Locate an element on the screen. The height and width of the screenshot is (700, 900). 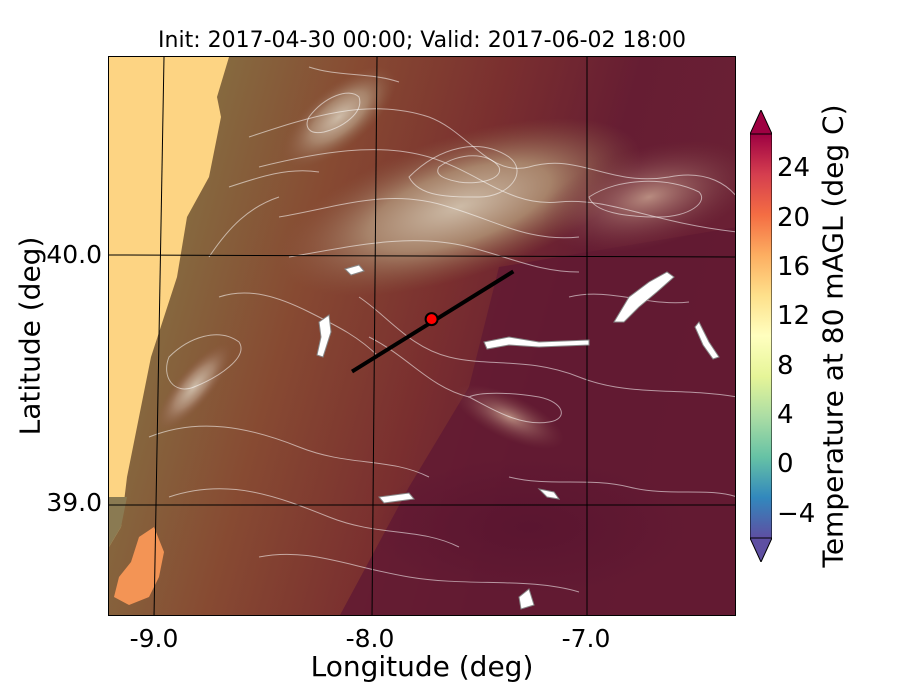
reservoir-north is located at coordinates (354, 270).